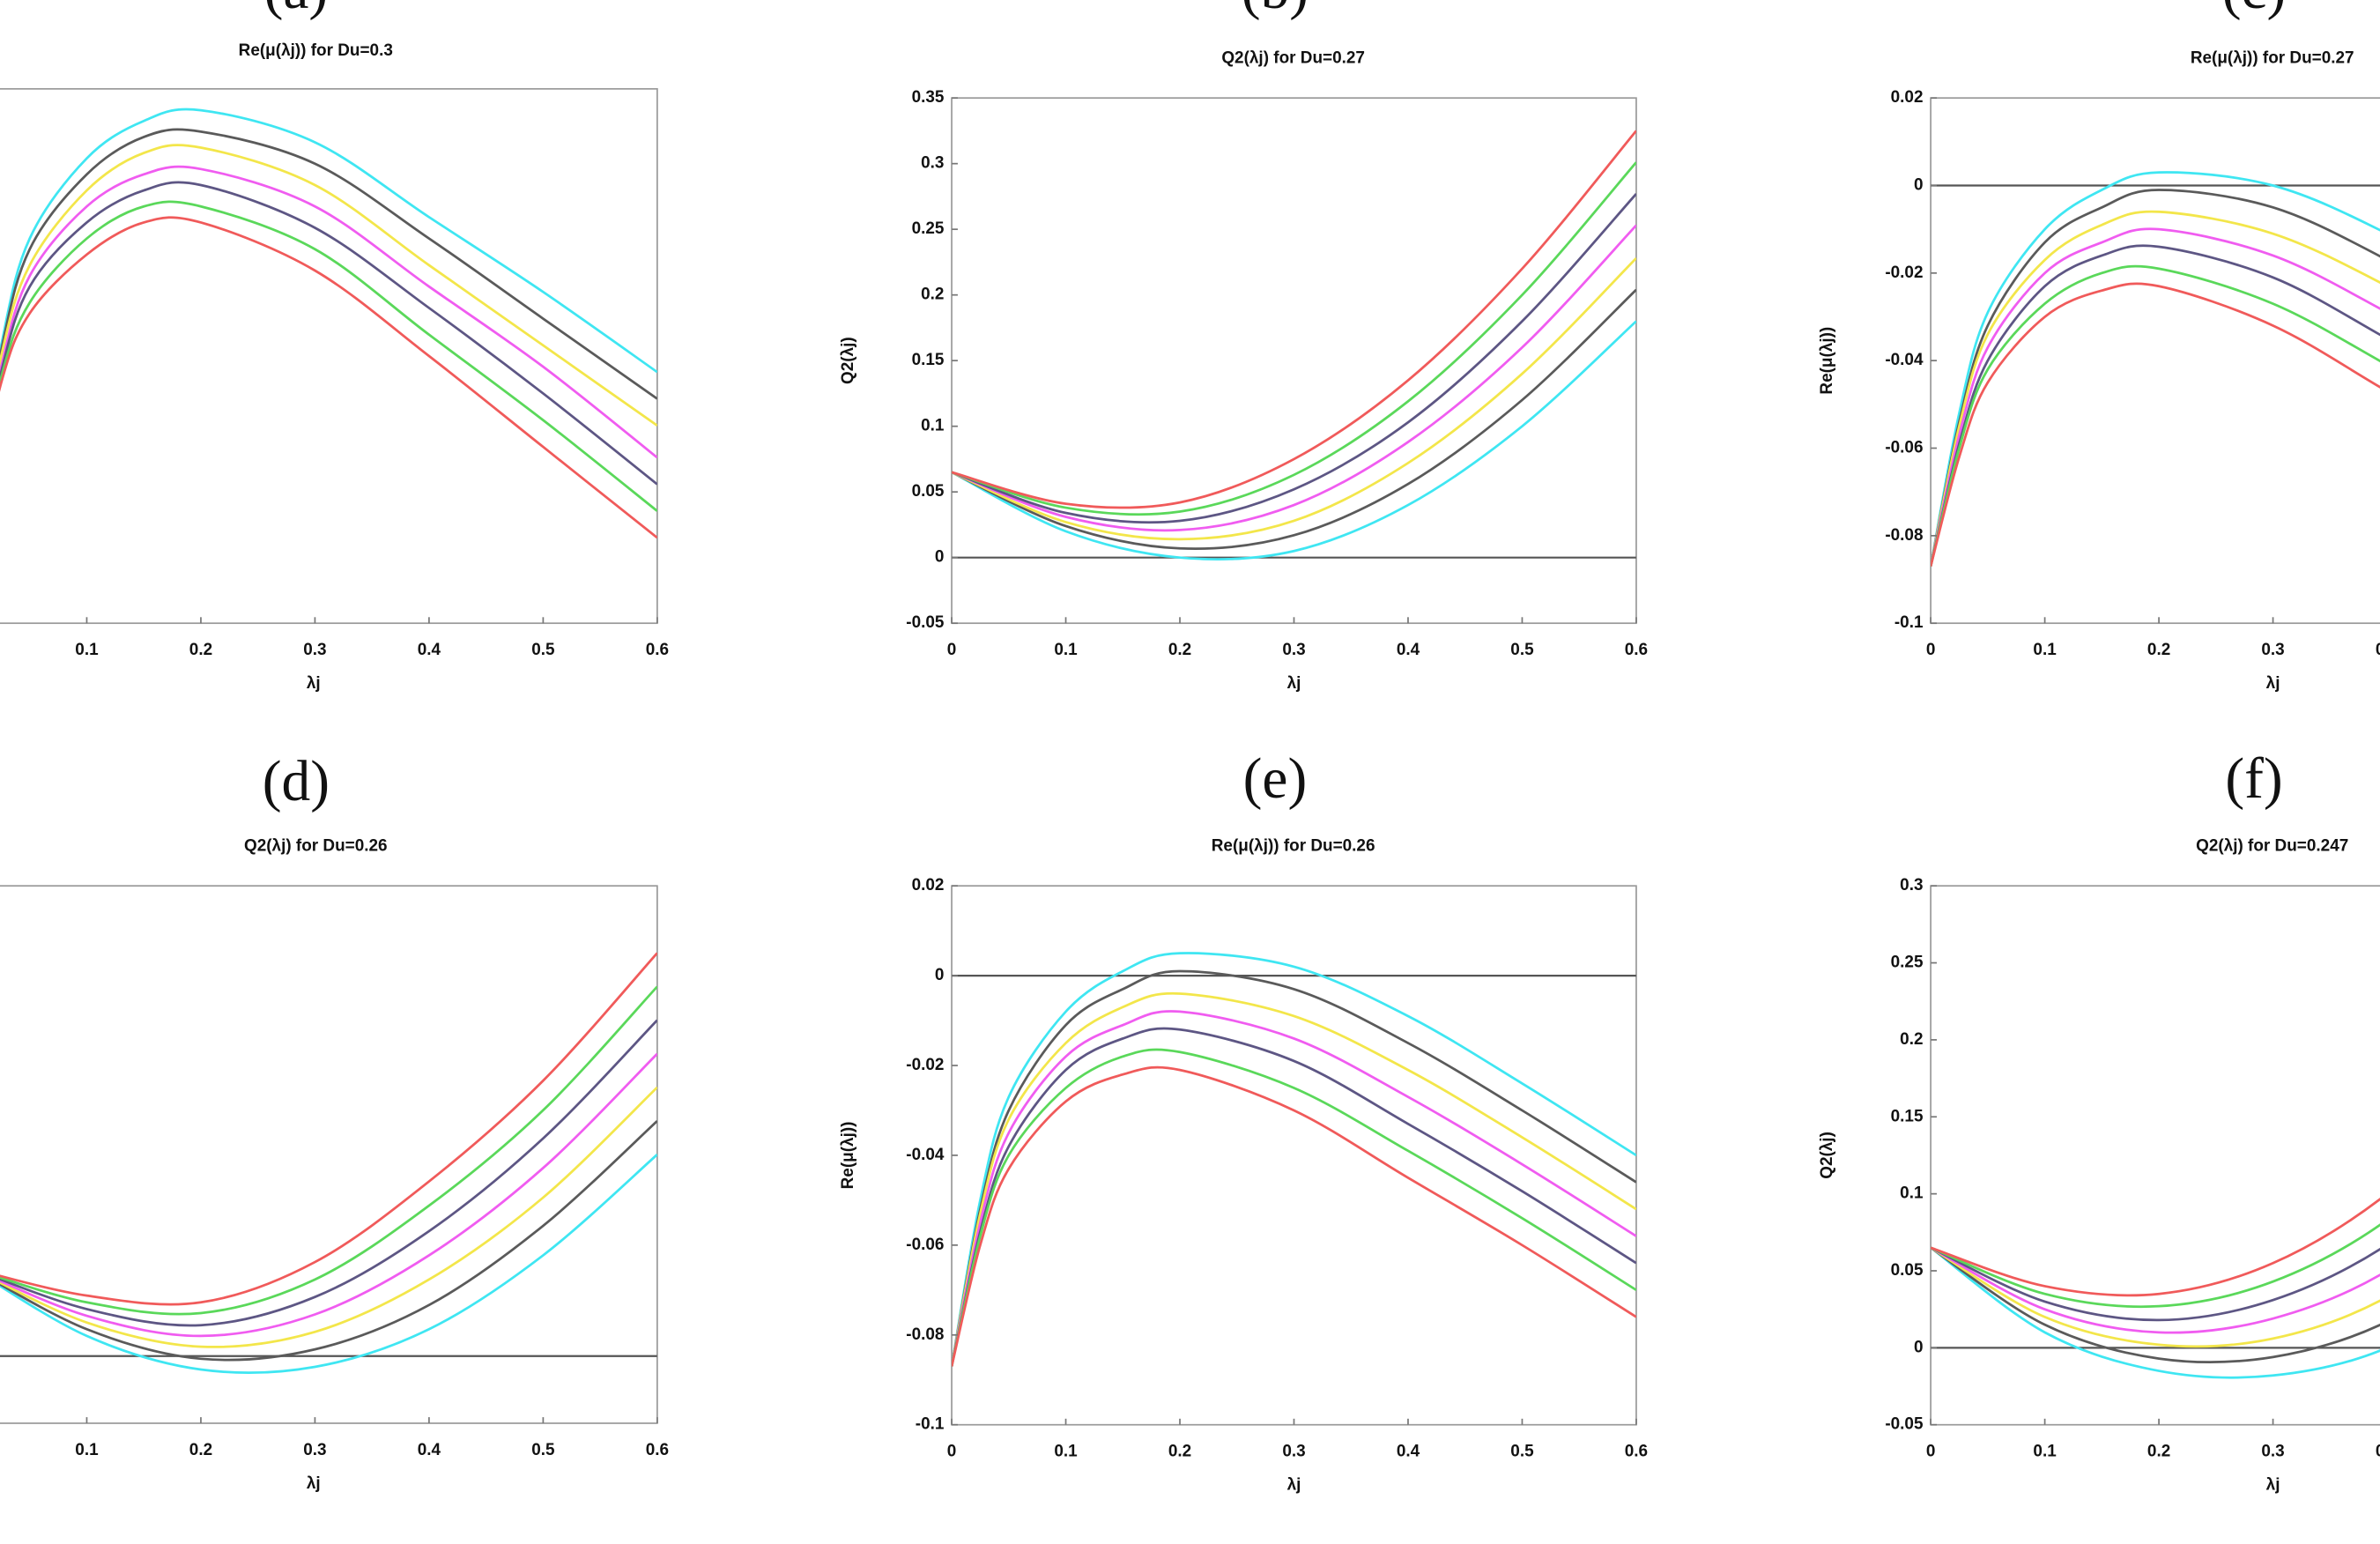  What do you see at coordinates (296, 10) in the screenshot?
I see `panel-letter: (a)` at bounding box center [296, 10].